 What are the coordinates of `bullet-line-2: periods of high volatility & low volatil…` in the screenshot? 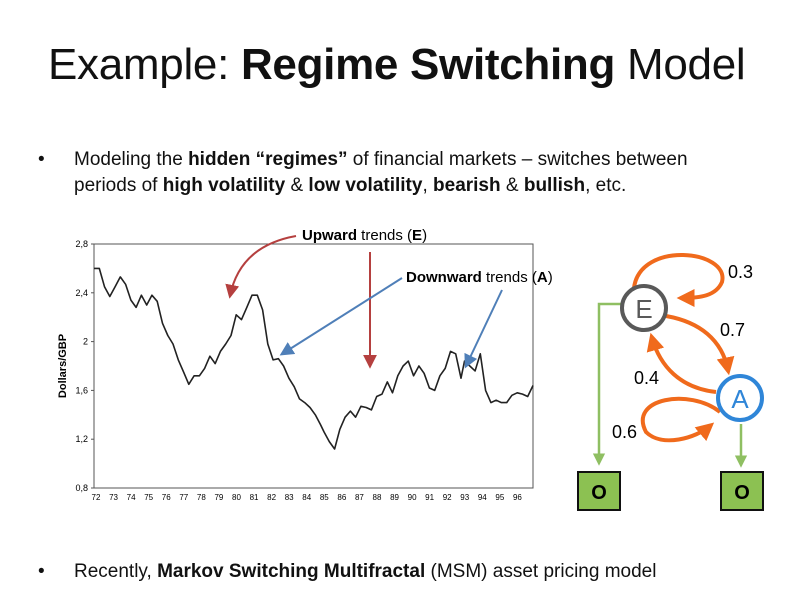 It's located at (381, 186).